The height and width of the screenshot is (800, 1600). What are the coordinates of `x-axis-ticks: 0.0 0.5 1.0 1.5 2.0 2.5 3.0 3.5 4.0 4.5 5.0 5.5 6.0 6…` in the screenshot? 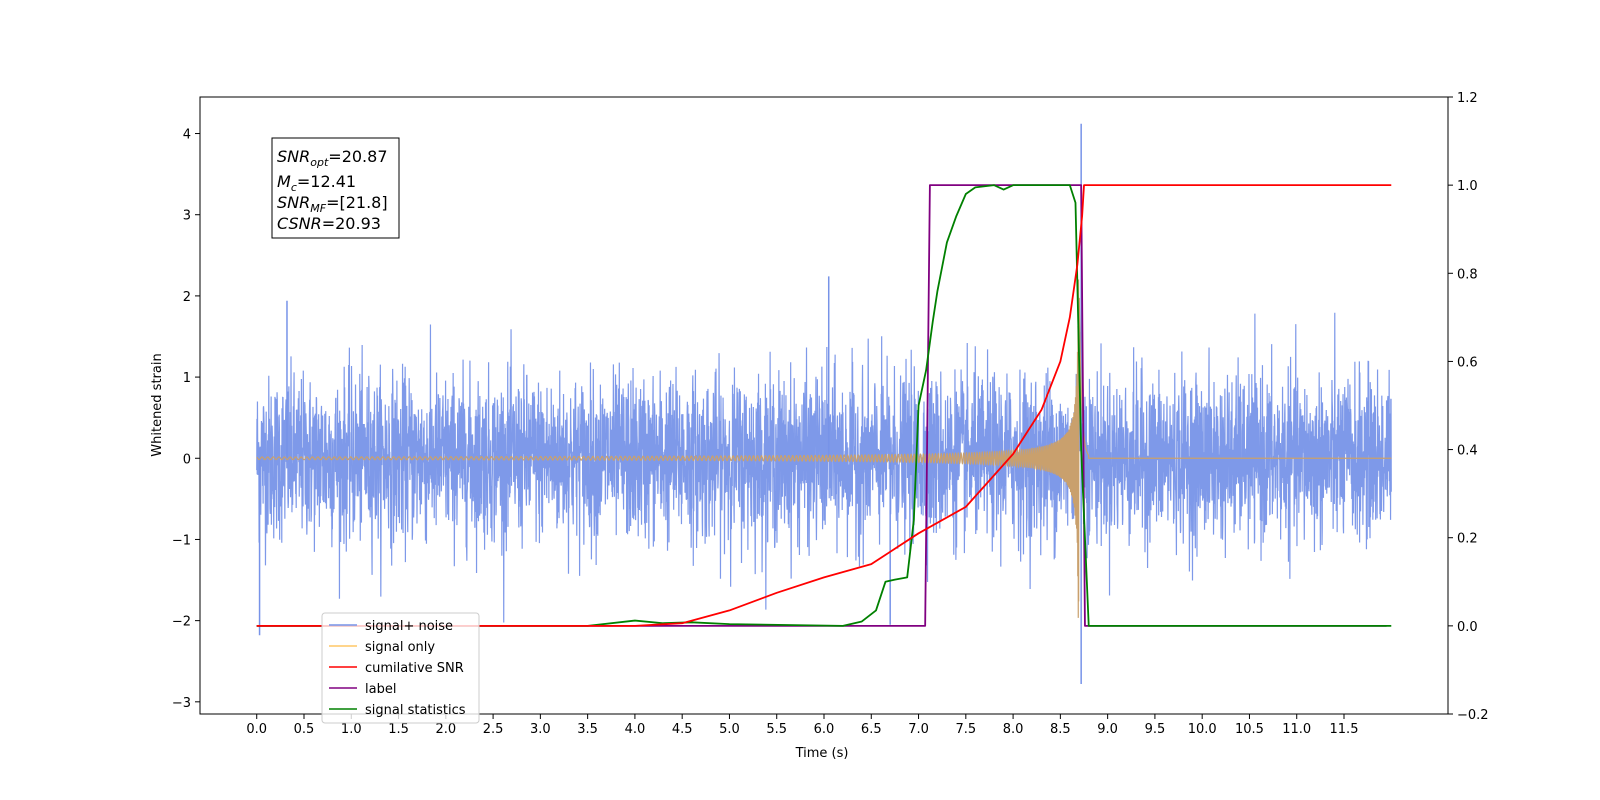 It's located at (802, 725).